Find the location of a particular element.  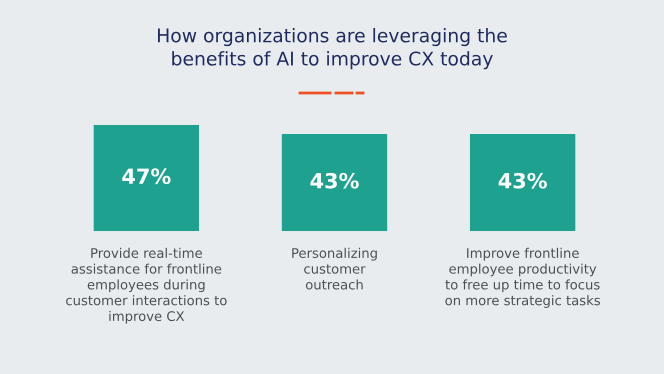

data-label: 47% is located at coordinates (146, 176).